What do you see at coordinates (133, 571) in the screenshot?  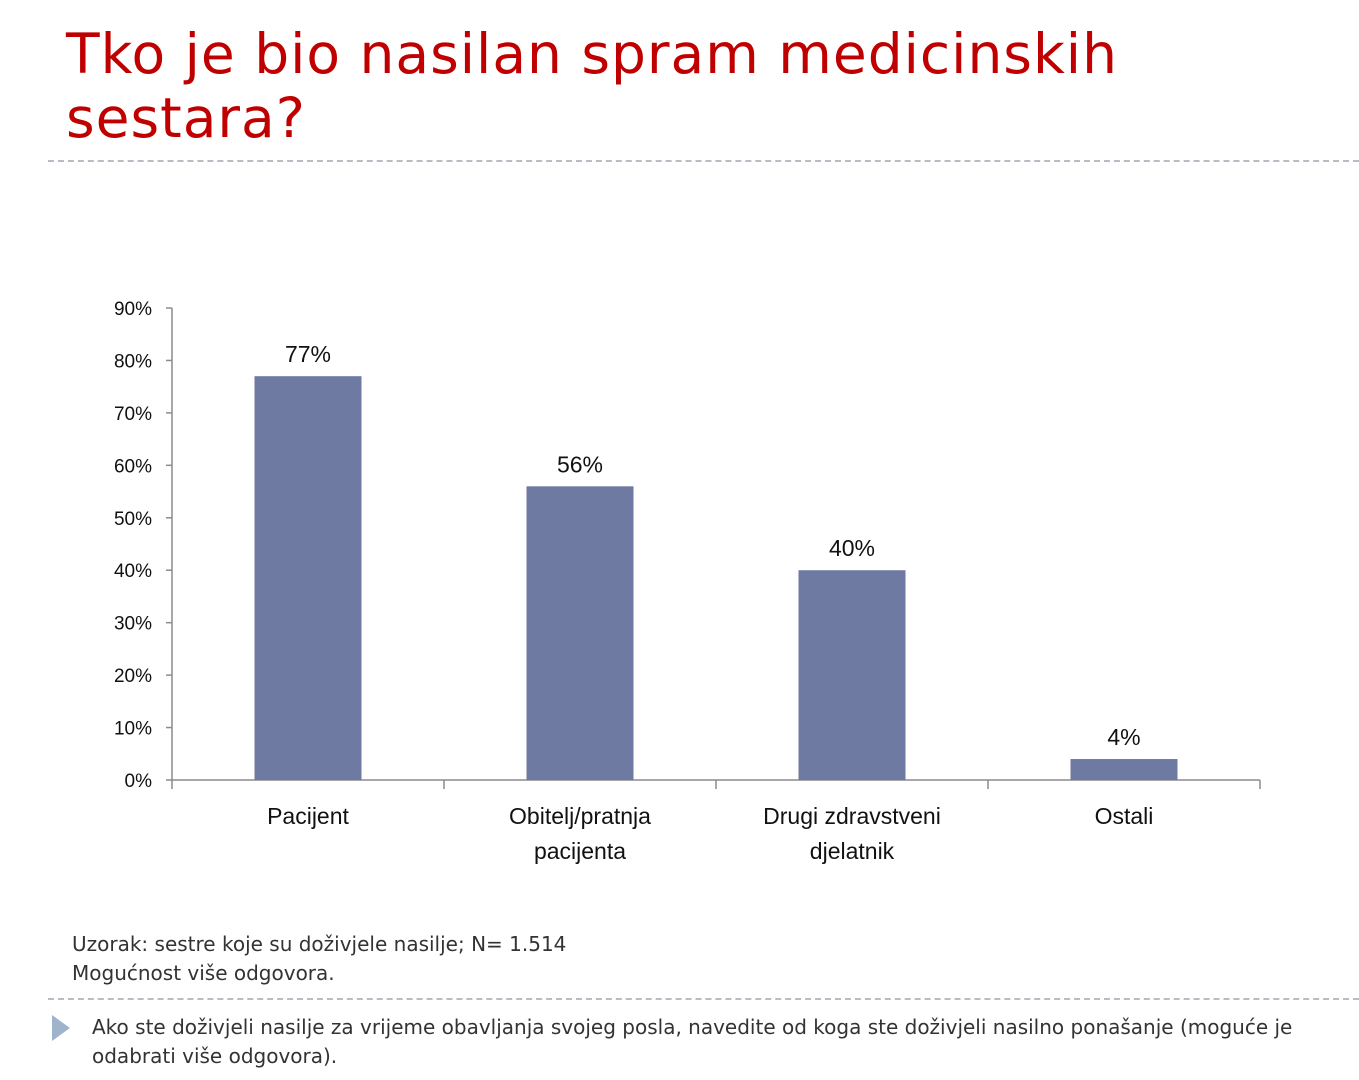 I see `y-tick-label: 40%` at bounding box center [133, 571].